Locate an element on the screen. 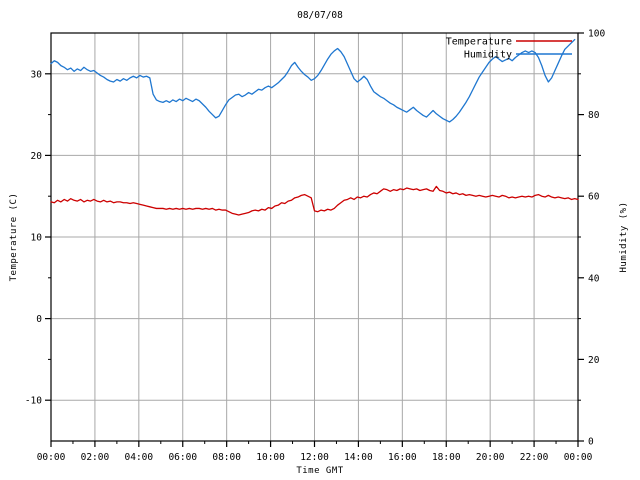 Image resolution: width=640 pixels, height=480 pixels. series-line-humidity is located at coordinates (313, 80).